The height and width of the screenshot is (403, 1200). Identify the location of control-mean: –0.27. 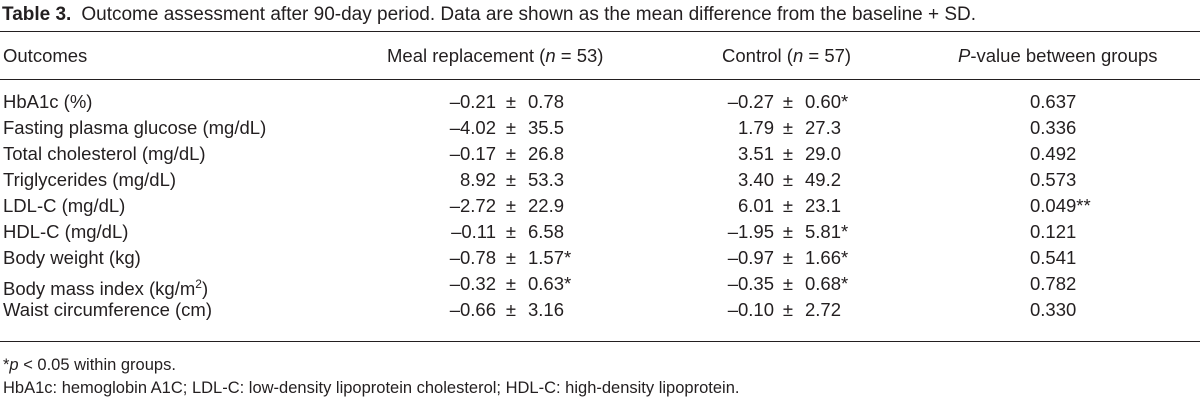
(750, 101).